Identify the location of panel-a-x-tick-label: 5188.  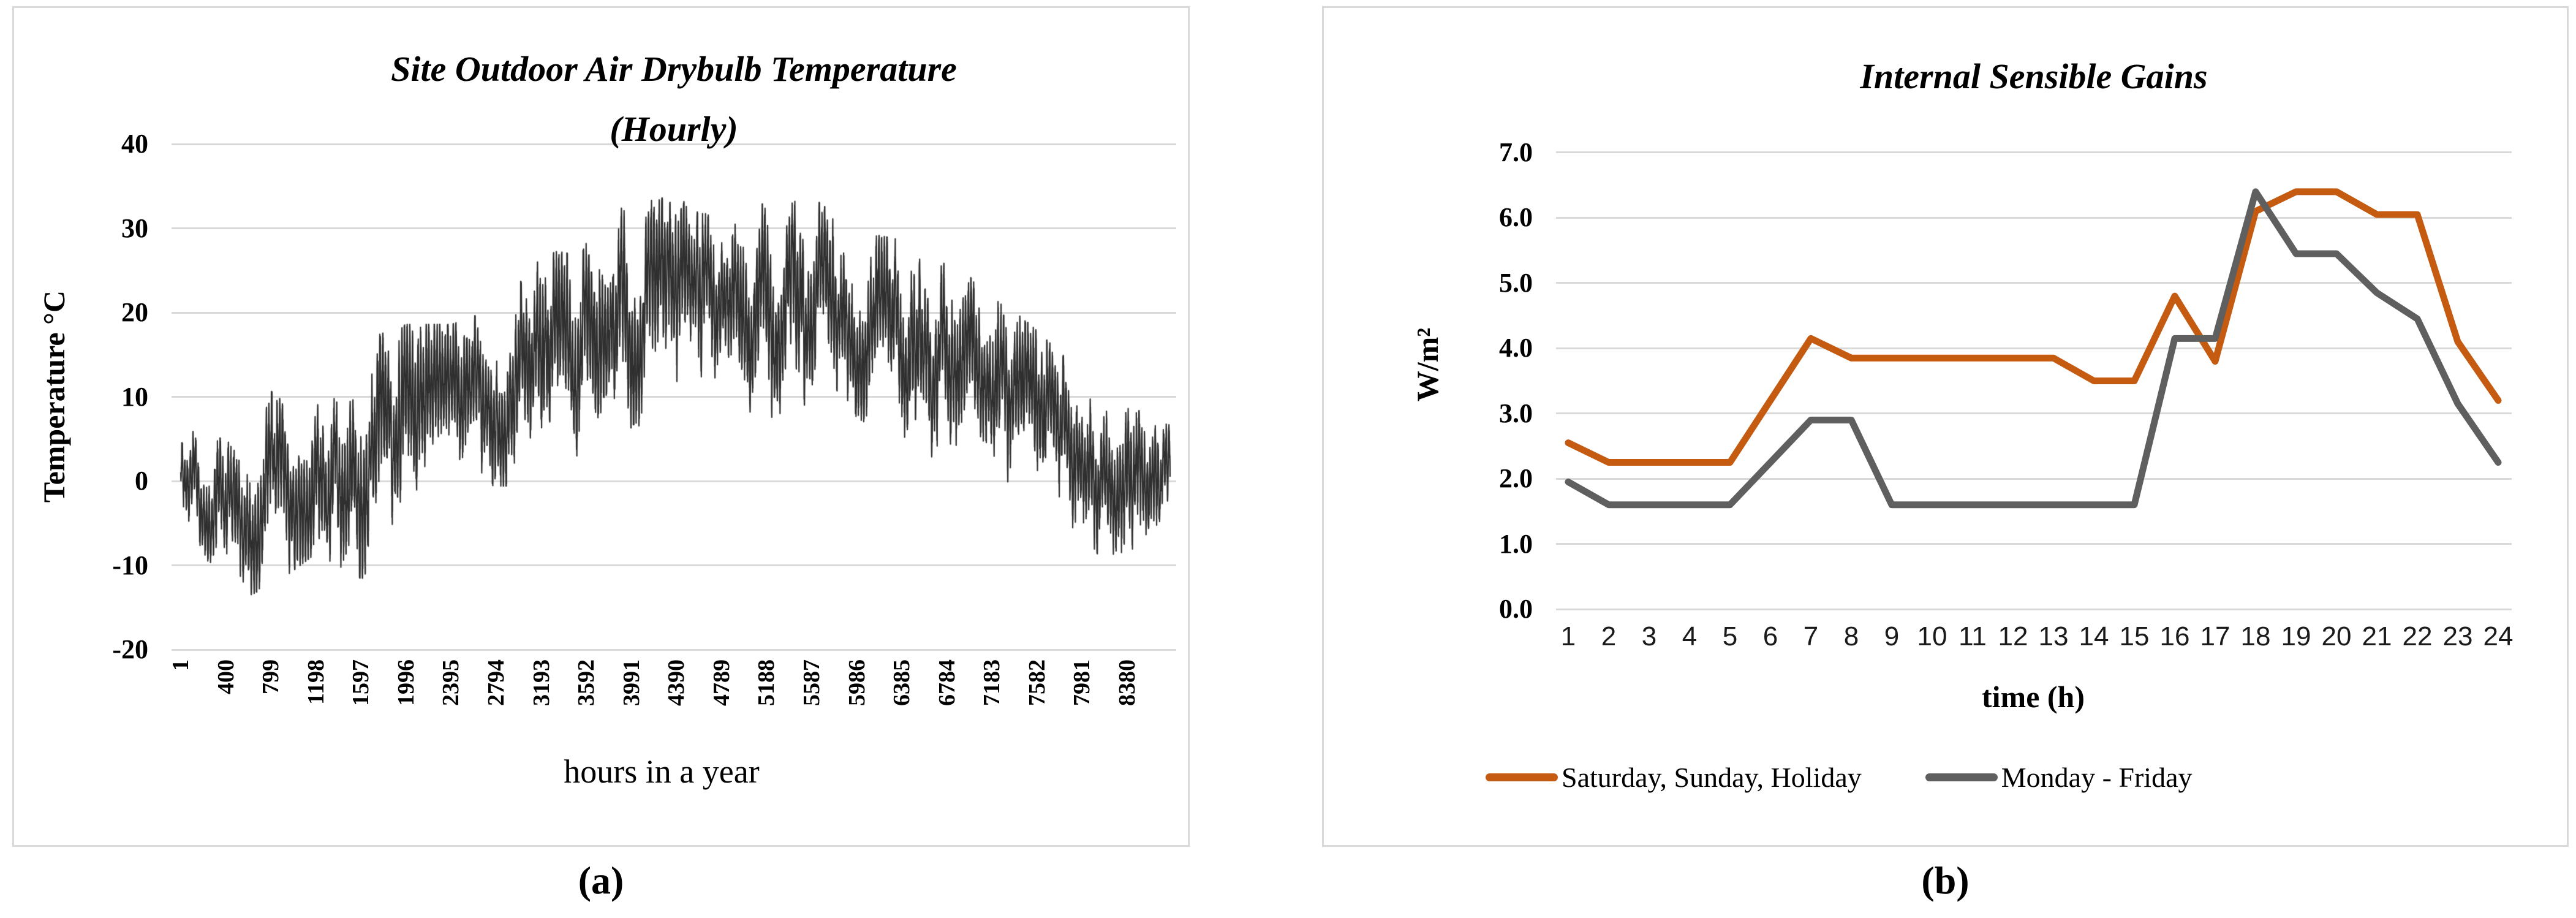
(767, 683).